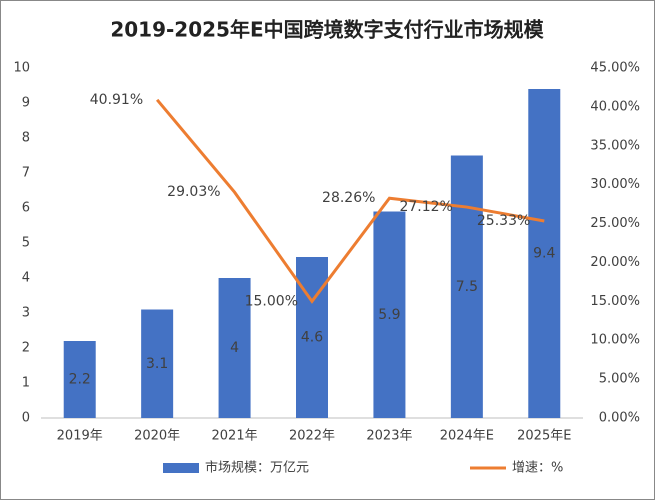  I want to click on y-tick-label: 9, so click(26, 103).